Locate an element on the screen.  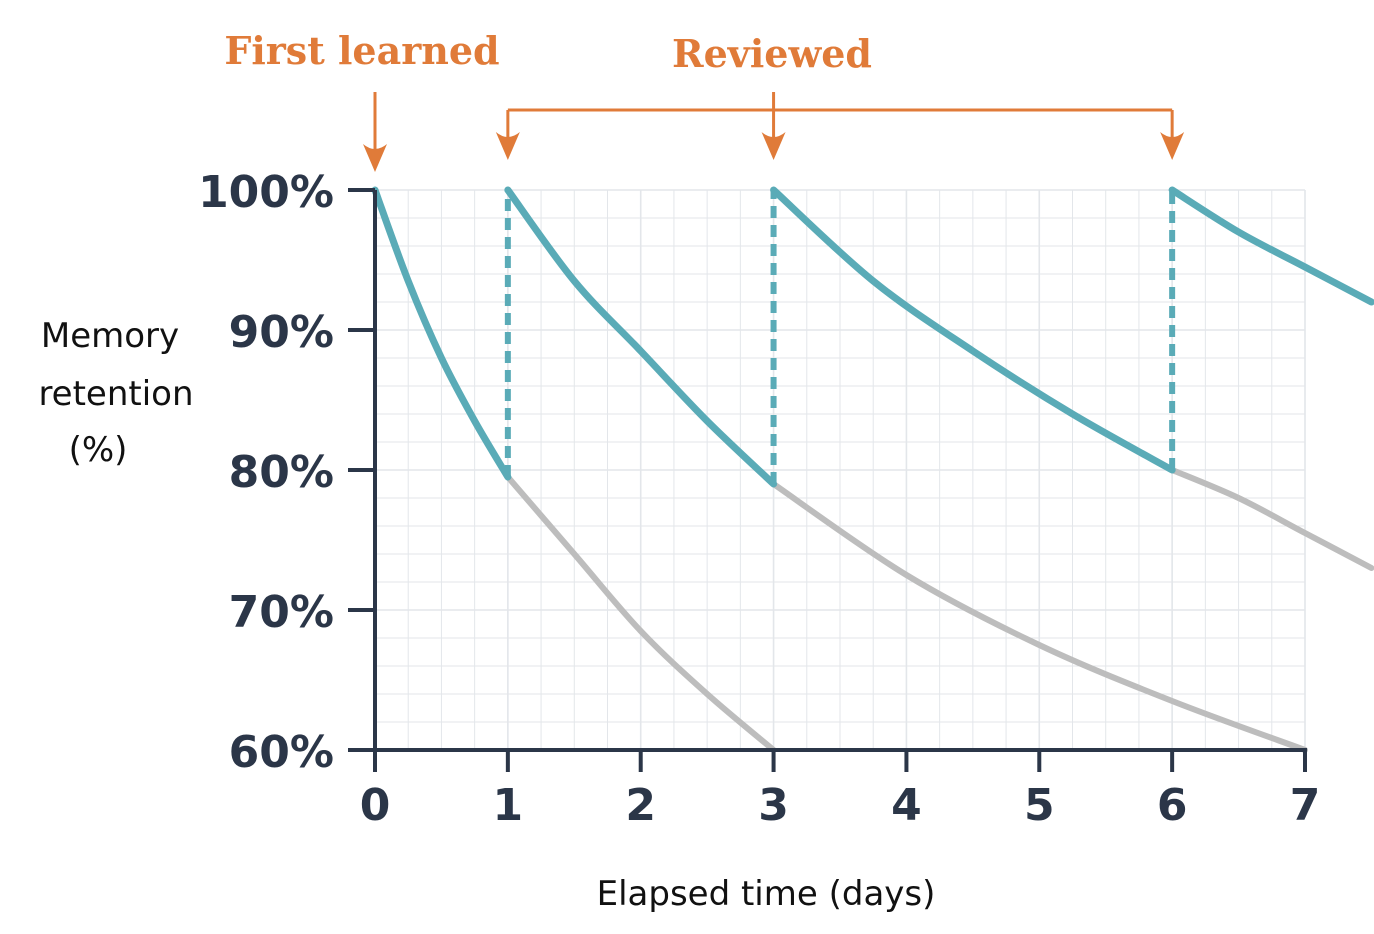
y-tick-label: 90% is located at coordinates (281, 332).